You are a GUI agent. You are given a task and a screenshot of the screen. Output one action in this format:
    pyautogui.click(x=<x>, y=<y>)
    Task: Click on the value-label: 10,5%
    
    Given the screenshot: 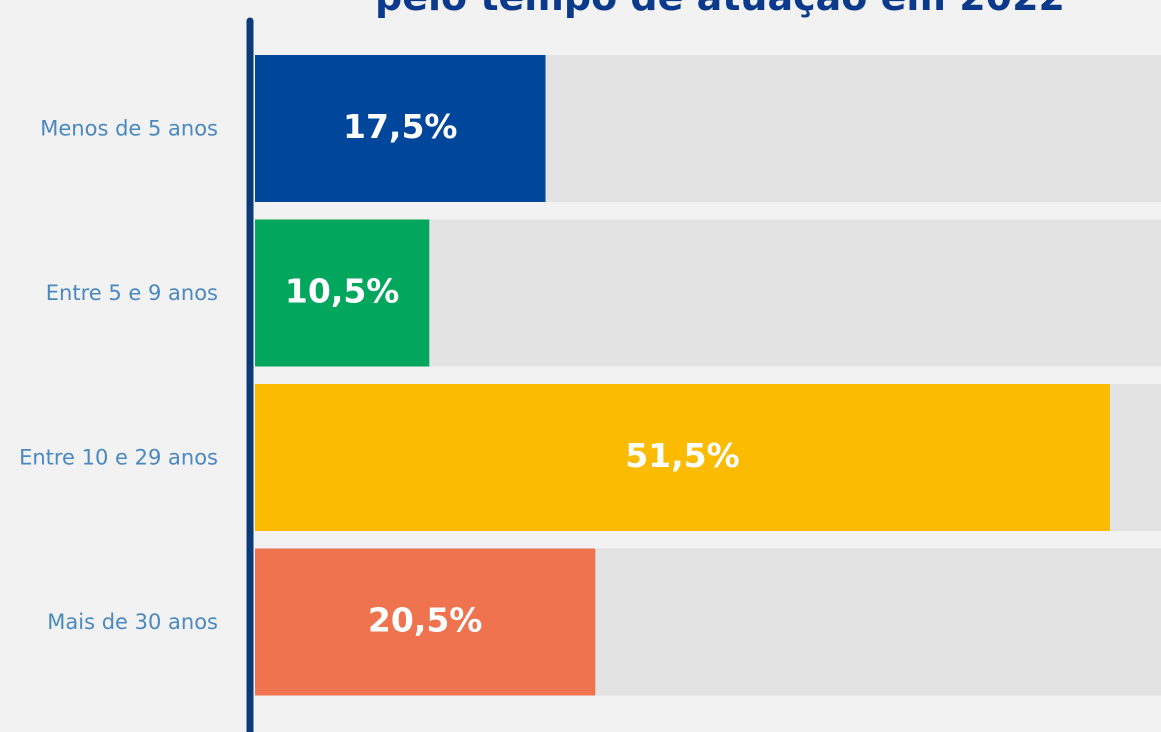 What is the action you would take?
    pyautogui.click(x=342, y=291)
    